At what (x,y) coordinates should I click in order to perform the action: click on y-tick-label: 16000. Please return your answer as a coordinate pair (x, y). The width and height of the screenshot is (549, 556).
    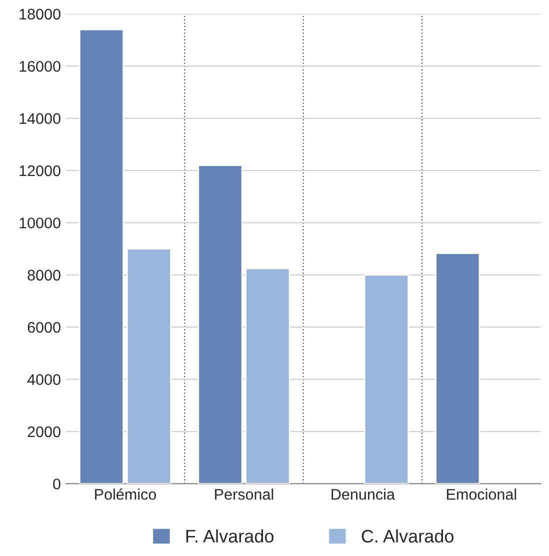
    Looking at the image, I should click on (40, 66).